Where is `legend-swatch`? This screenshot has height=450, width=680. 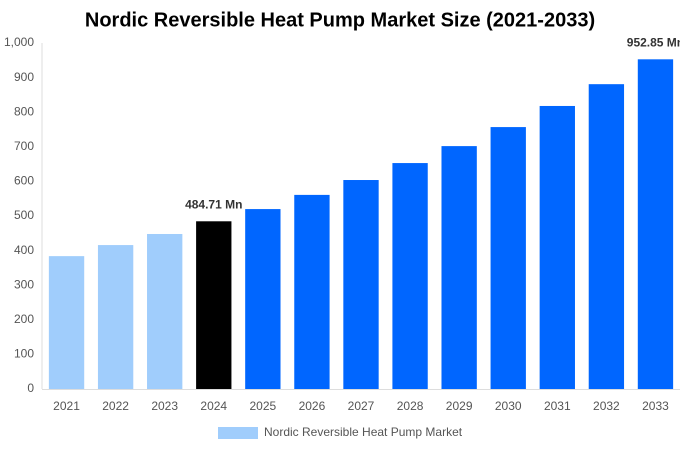
legend-swatch is located at coordinates (238, 433).